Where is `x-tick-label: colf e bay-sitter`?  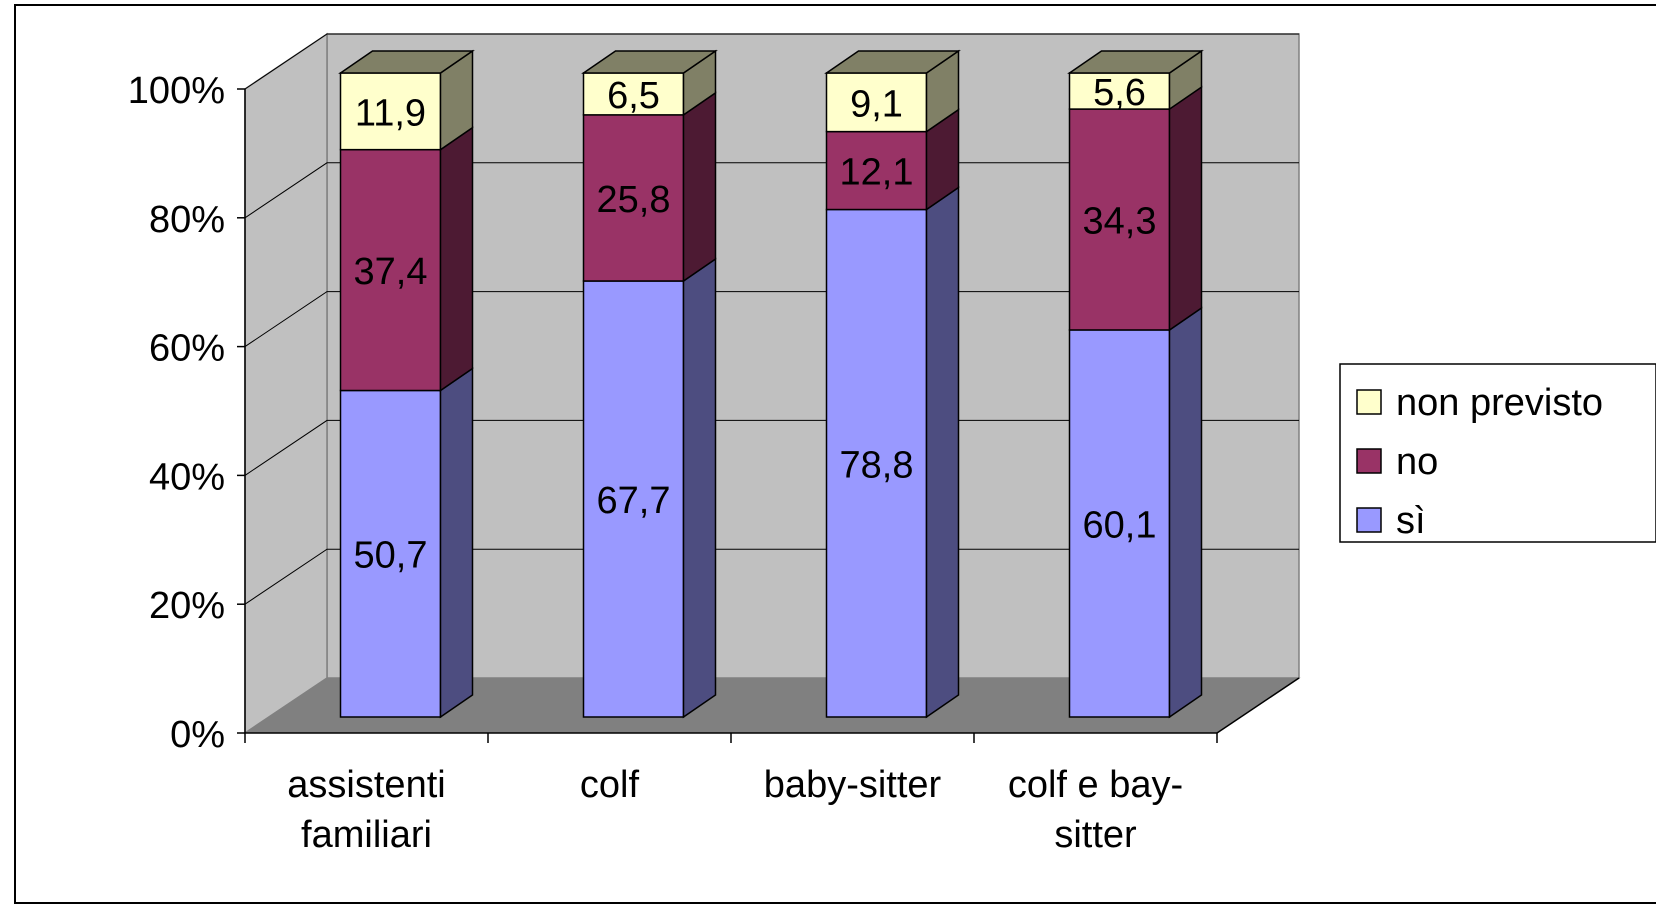 x-tick-label: colf e bay-sitter is located at coordinates (1095, 810).